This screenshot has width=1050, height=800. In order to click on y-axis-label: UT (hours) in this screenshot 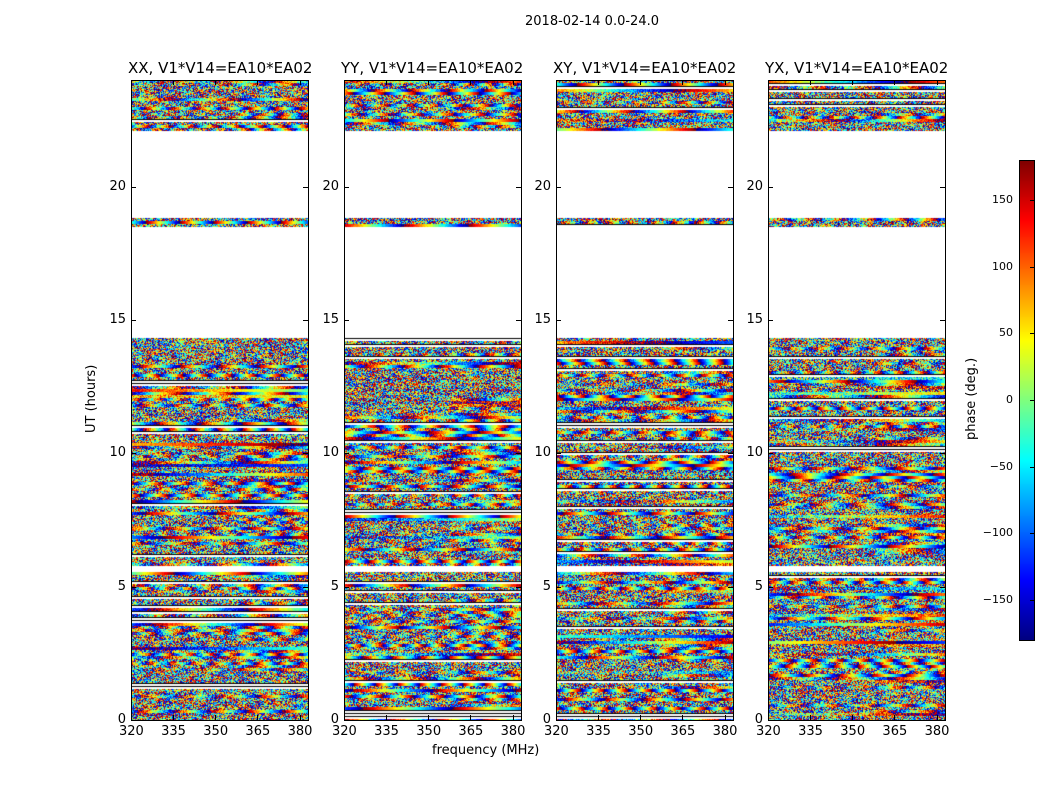, I will do `click(91, 398)`.